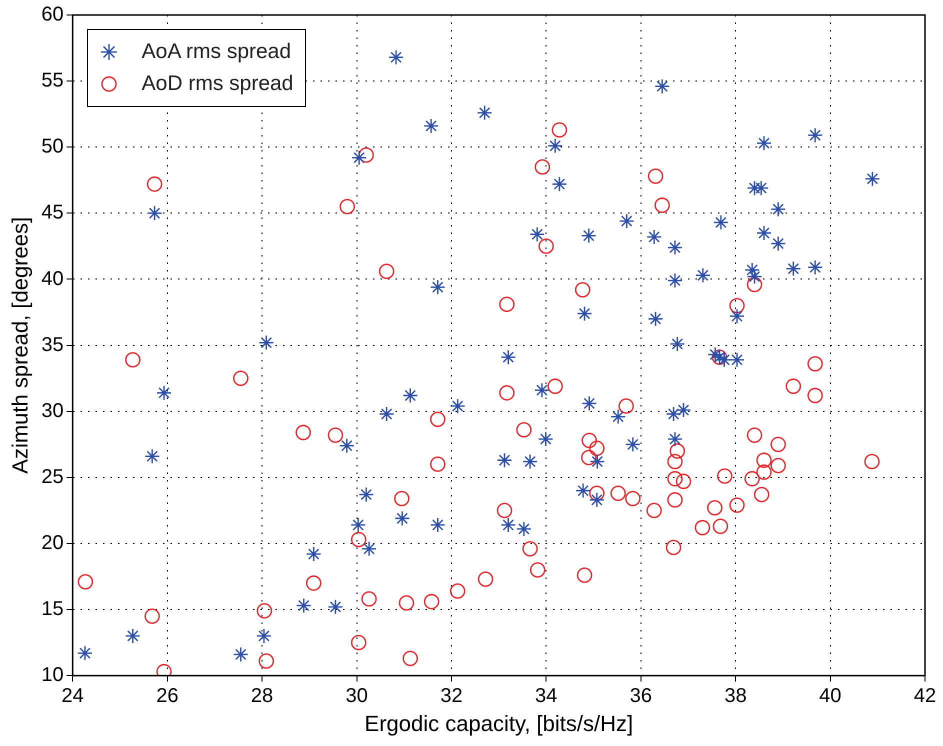  I want to click on x-tick-label: 28, so click(262, 696).